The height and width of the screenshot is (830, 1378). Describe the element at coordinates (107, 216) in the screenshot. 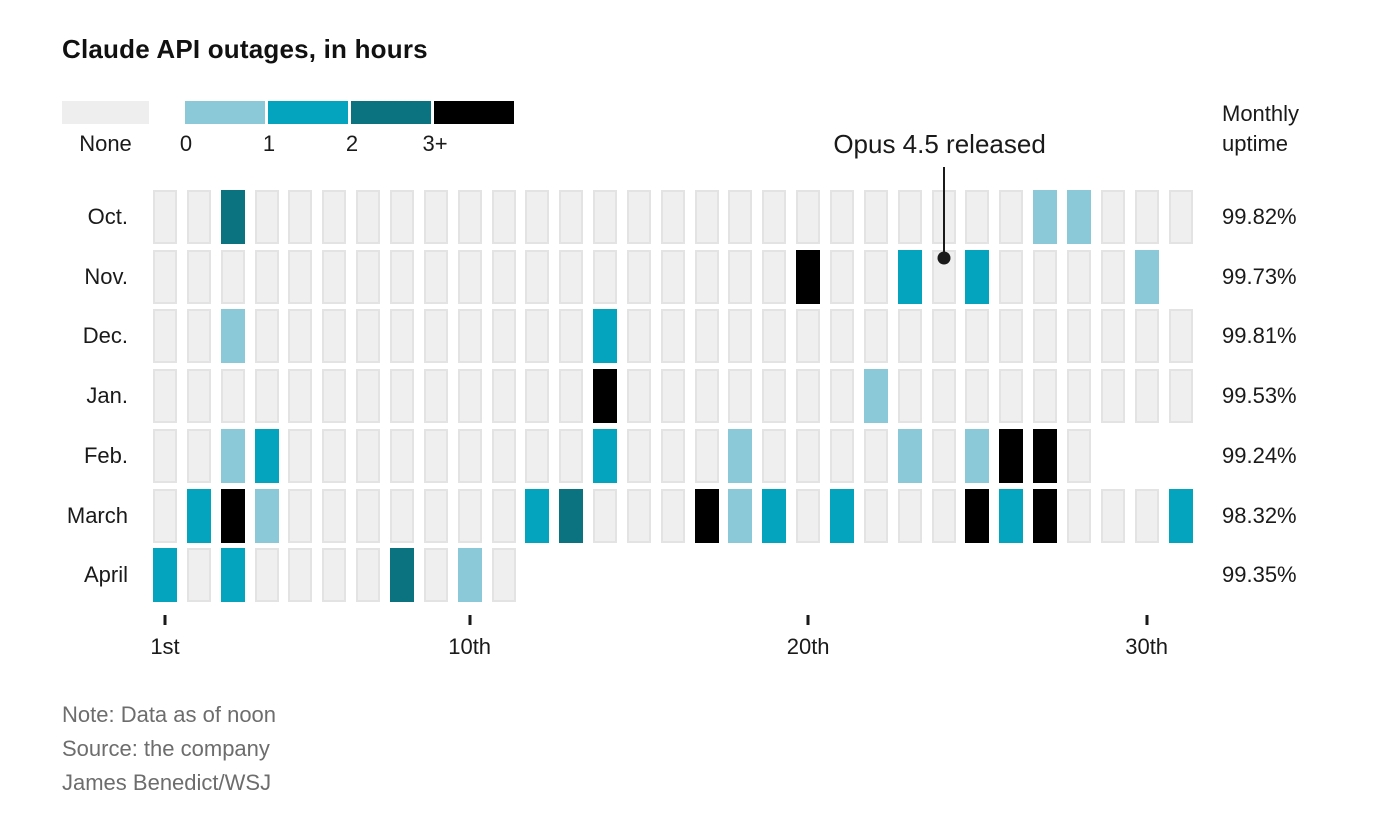

I see `month-label-oct: Oct.` at that location.